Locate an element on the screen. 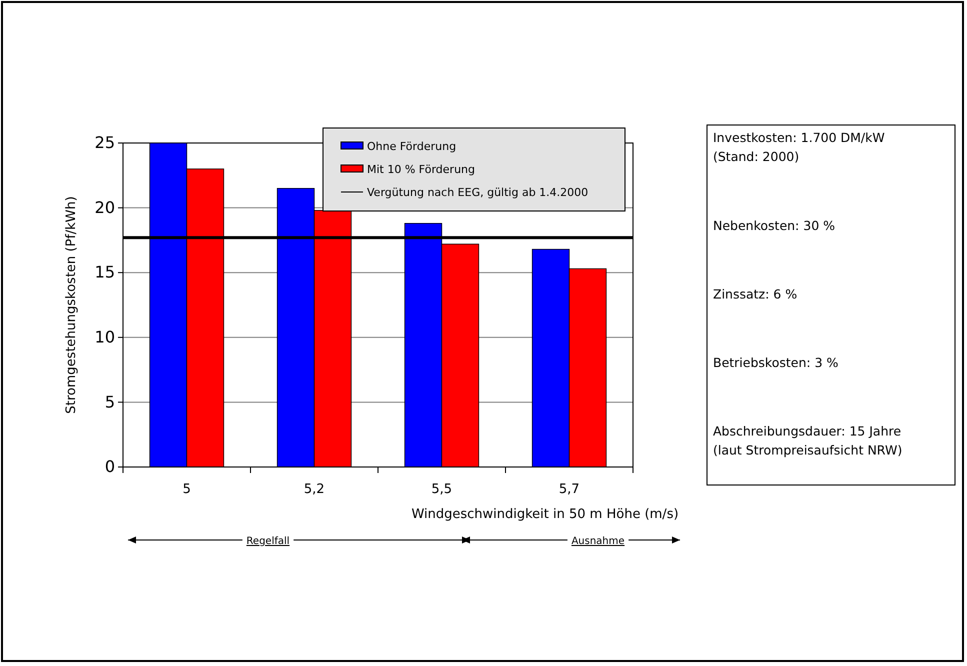  y-tick-label: 25 is located at coordinates (104, 142).